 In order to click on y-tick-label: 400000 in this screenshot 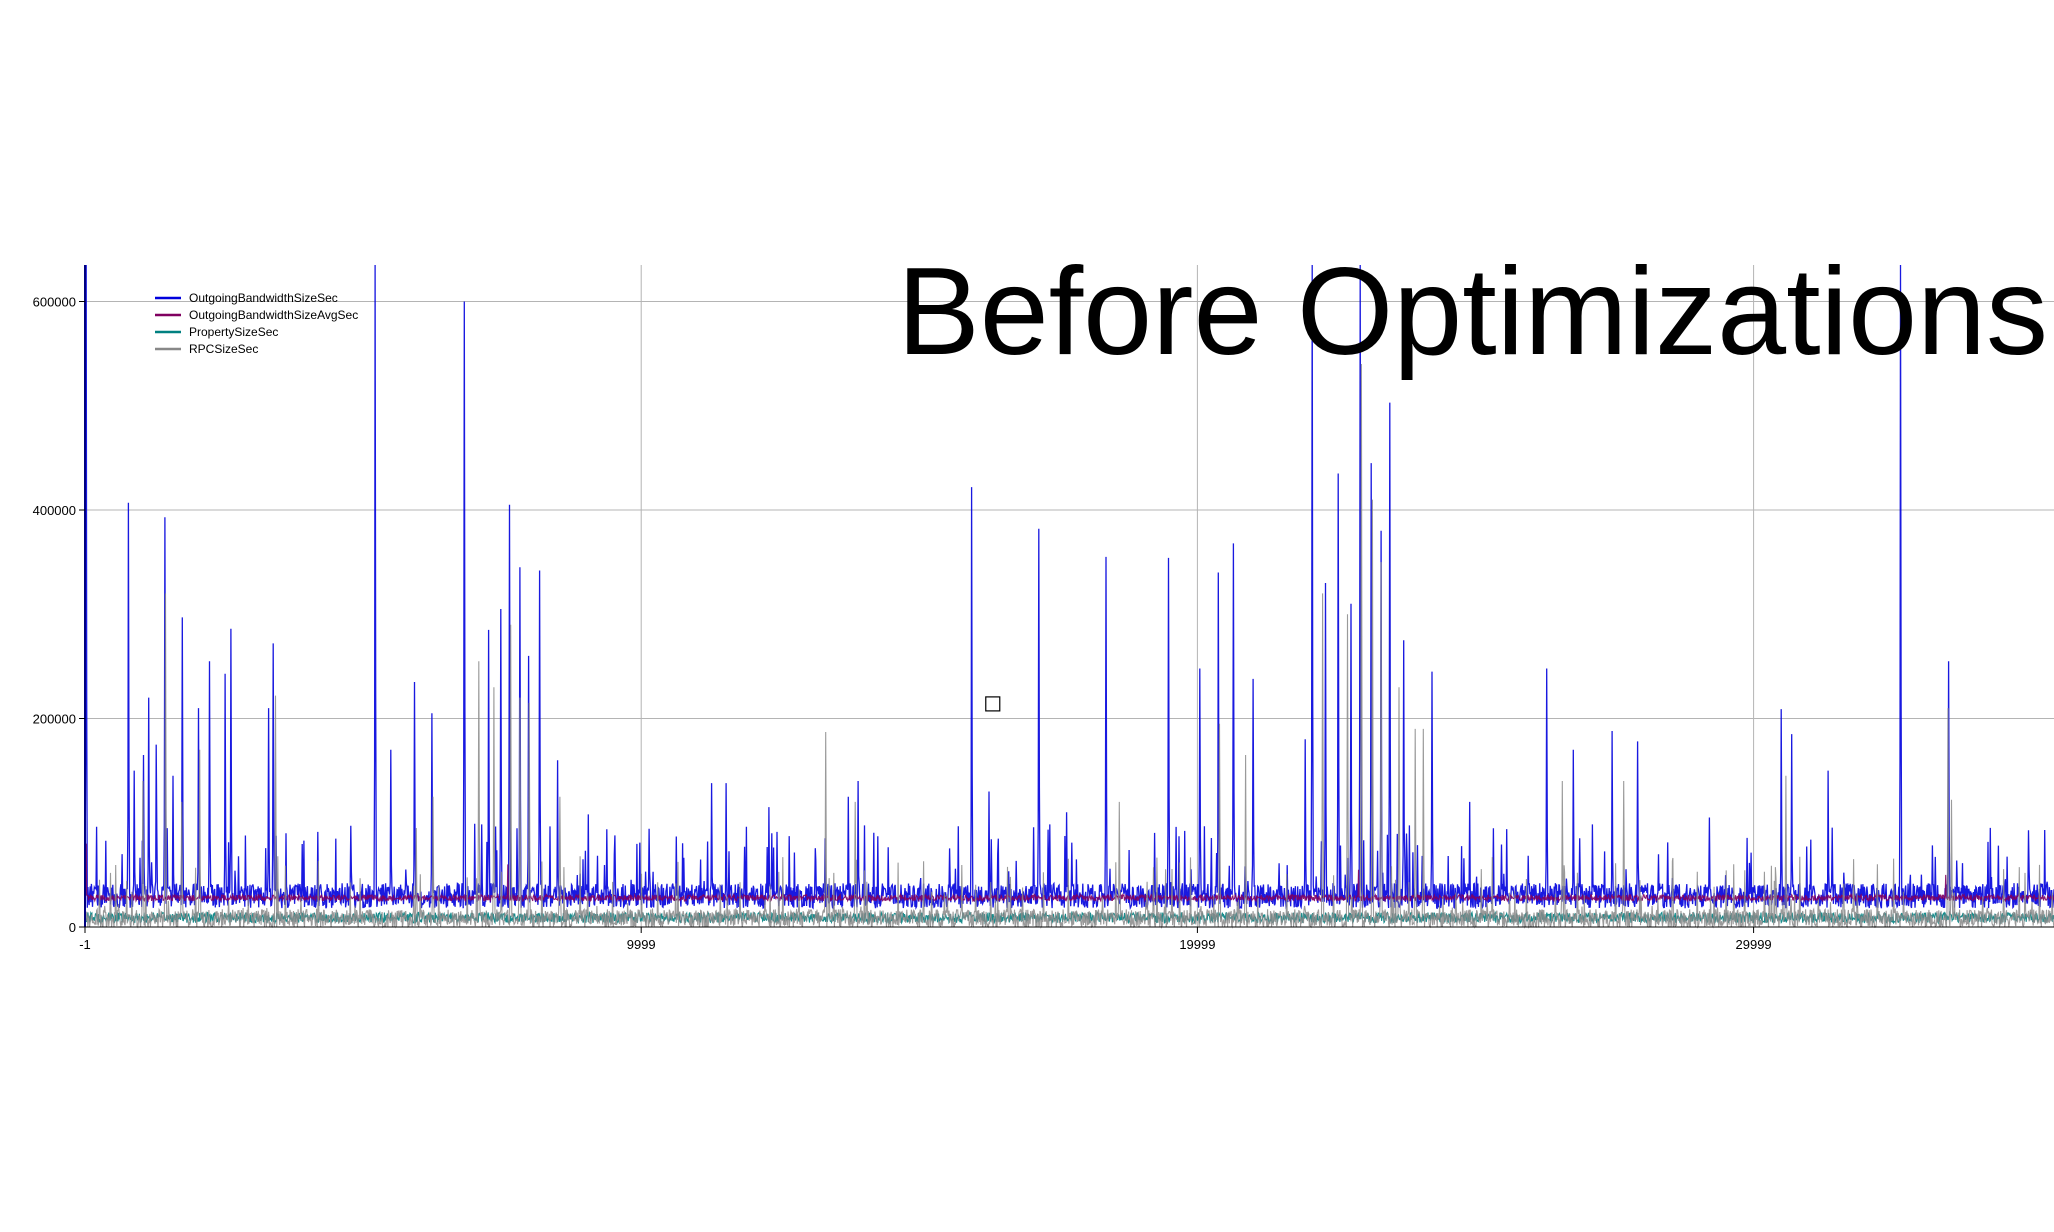, I will do `click(54, 510)`.